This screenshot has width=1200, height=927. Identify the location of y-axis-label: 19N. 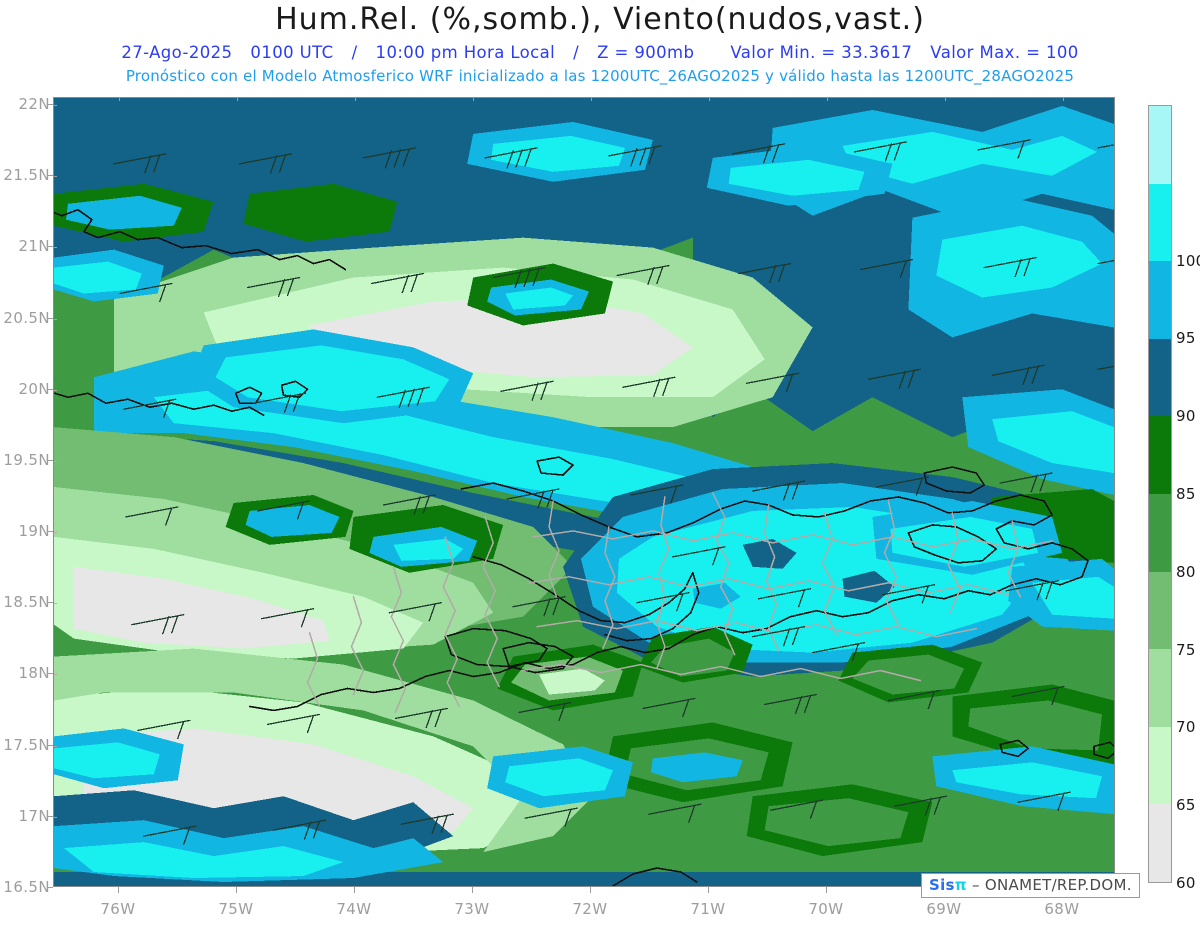
(34, 531).